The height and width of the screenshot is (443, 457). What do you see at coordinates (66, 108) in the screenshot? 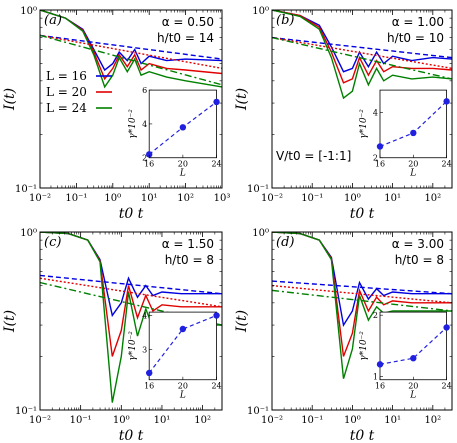
I see `legend-label: L = 24` at bounding box center [66, 108].